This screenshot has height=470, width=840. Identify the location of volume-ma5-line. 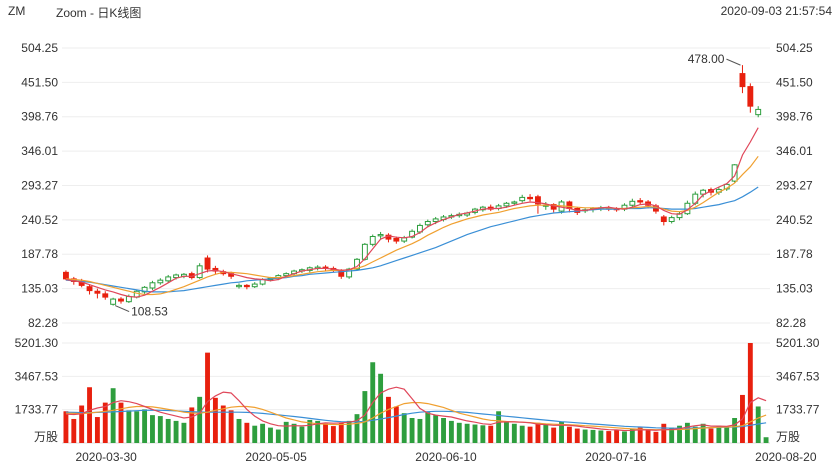
(416, 409).